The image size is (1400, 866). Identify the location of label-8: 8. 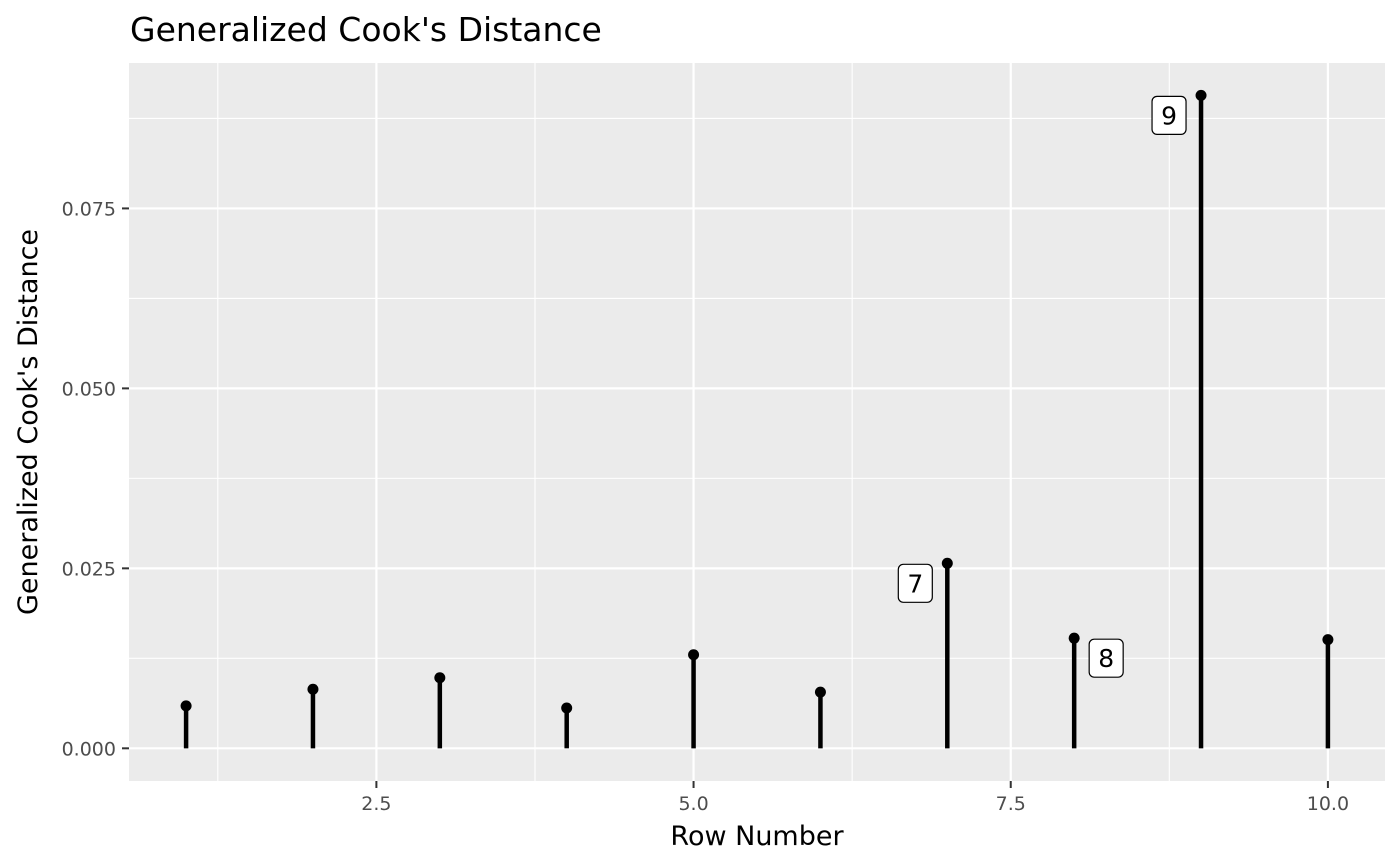
(1106, 658).